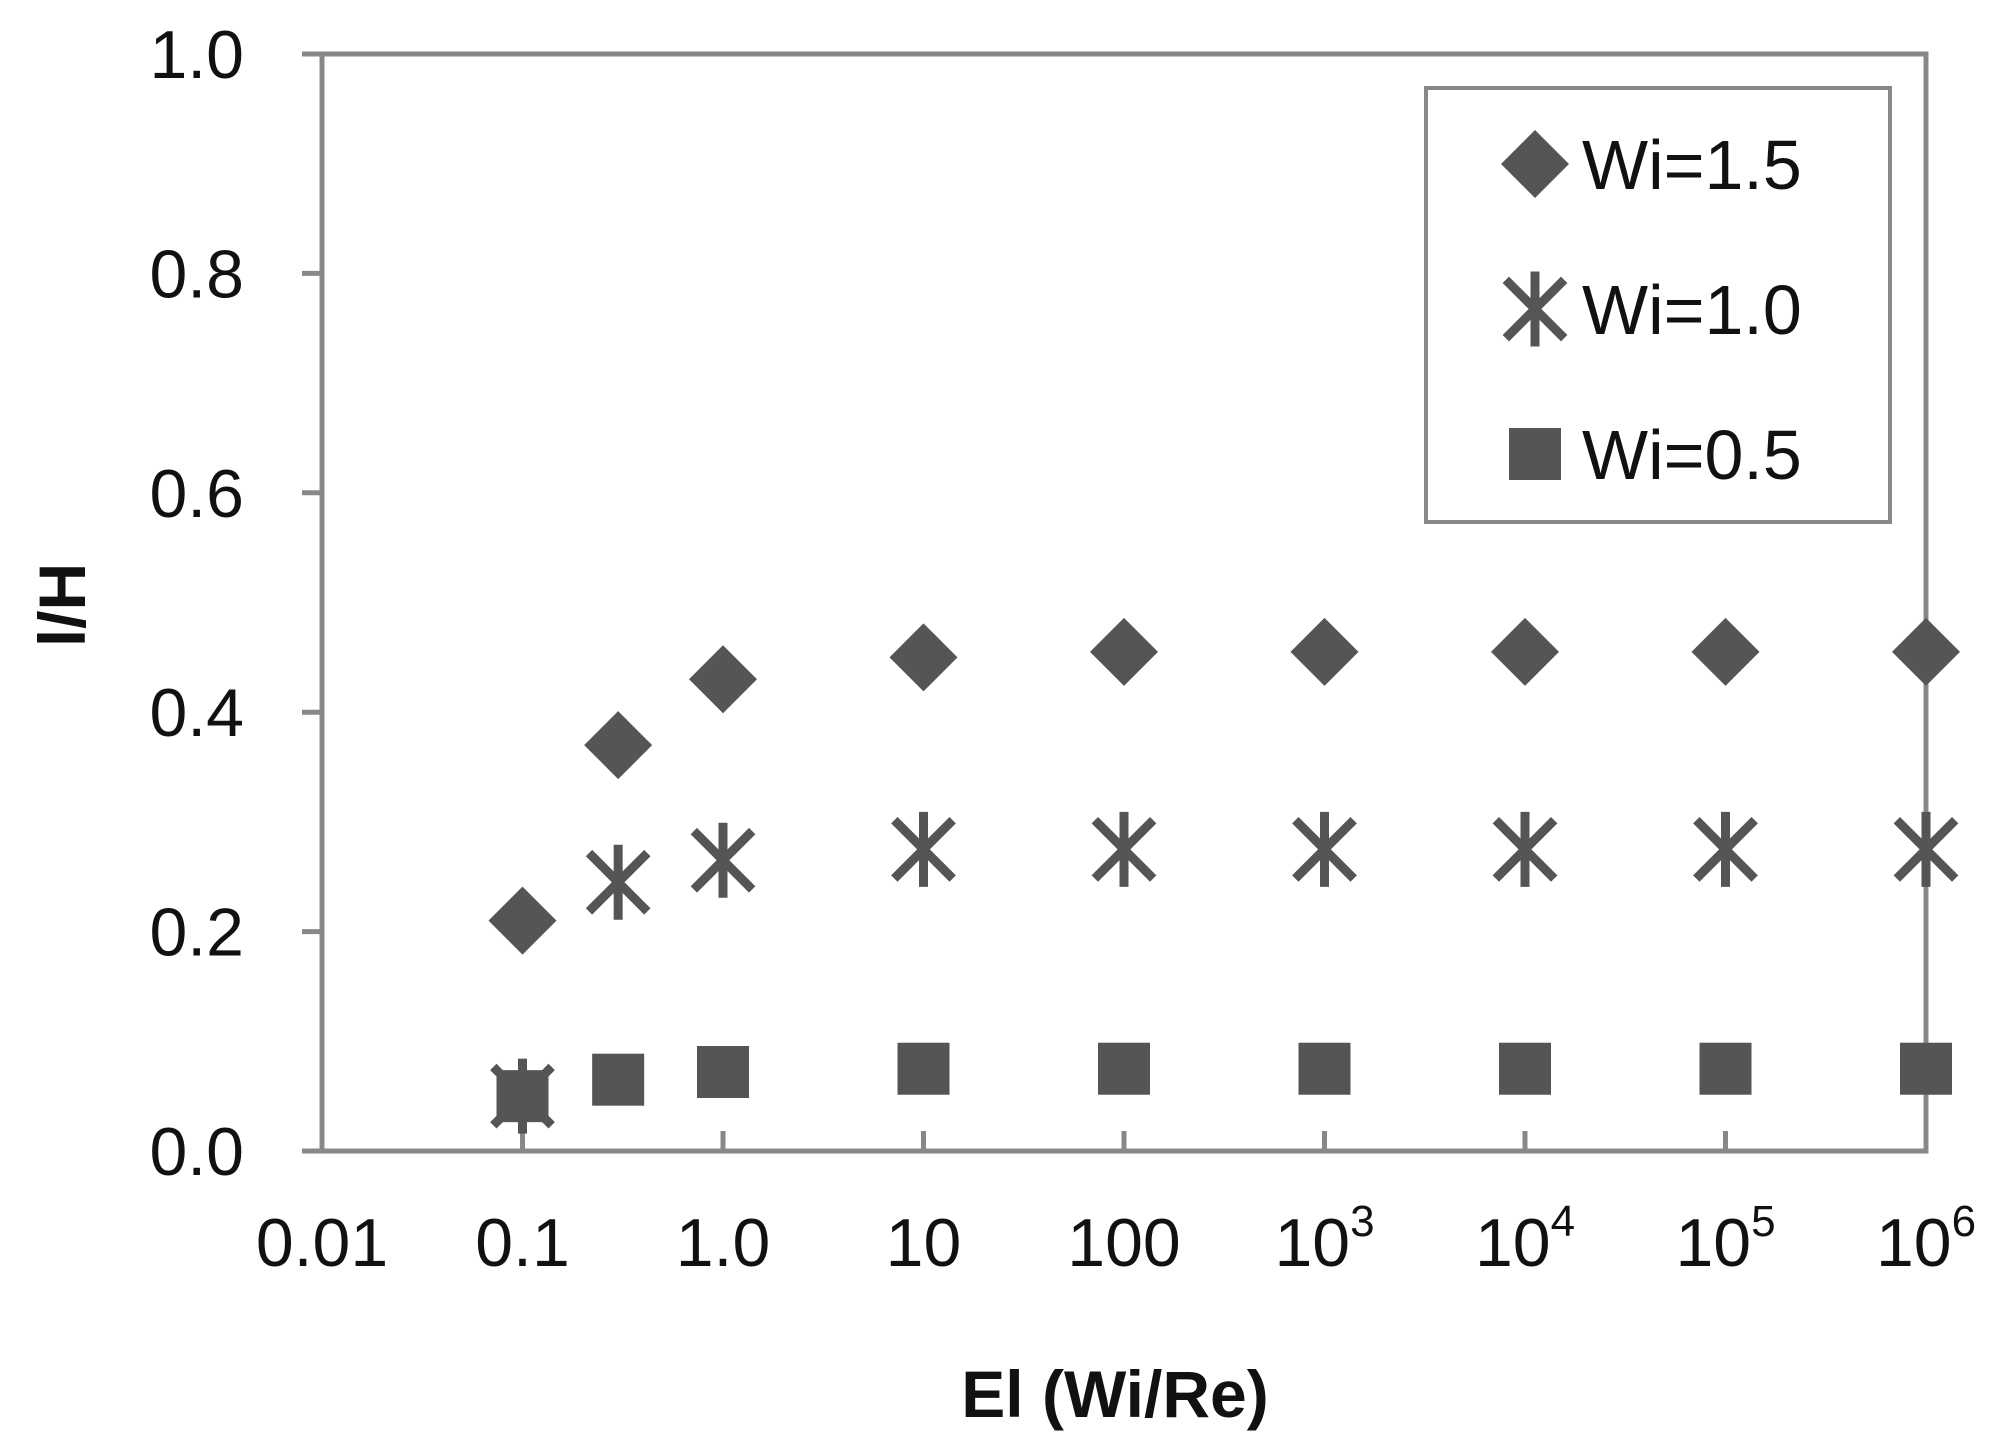 This screenshot has width=2012, height=1445. I want to click on legend-label: Wi=1.0, so click(1692, 310).